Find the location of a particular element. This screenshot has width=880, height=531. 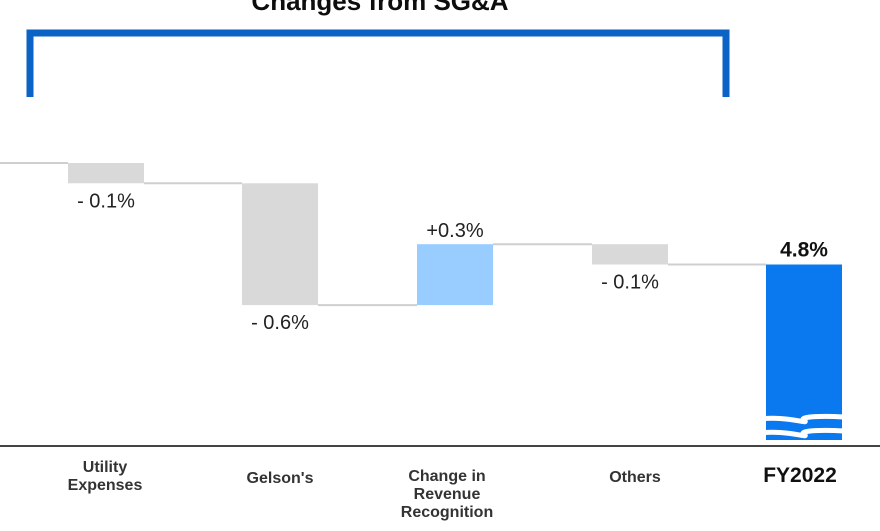

data-label-3: +0.3% is located at coordinates (454, 231).